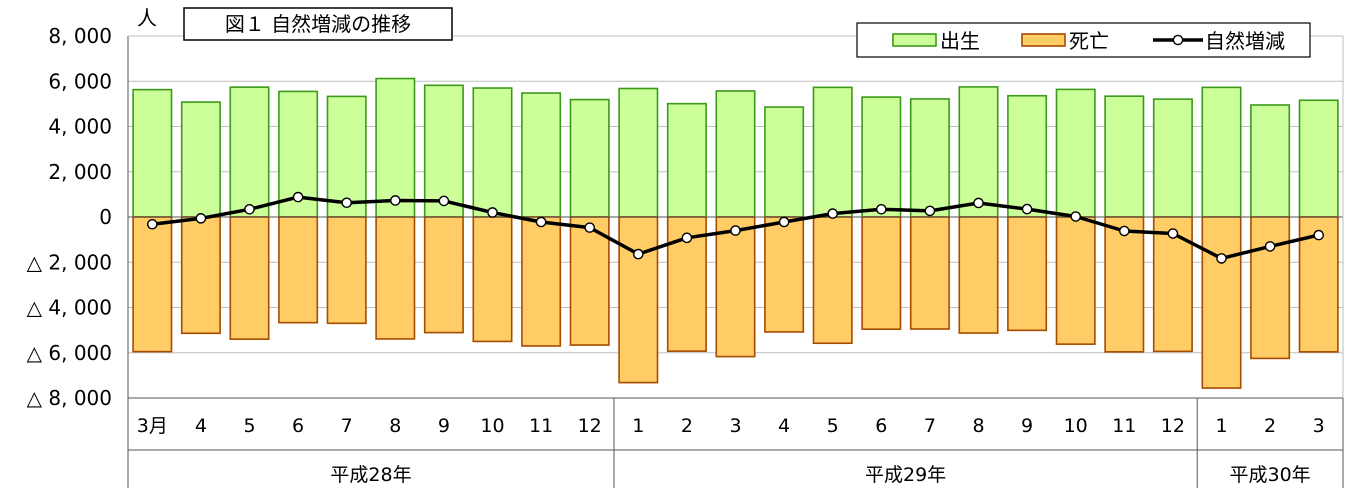 The width and height of the screenshot is (1352, 488). Describe the element at coordinates (784, 426) in the screenshot. I see `x-category-label: 4` at that location.